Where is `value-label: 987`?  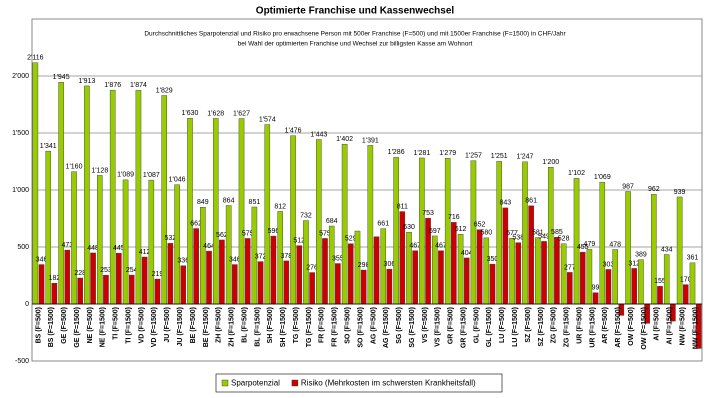 value-label: 987 is located at coordinates (628, 186).